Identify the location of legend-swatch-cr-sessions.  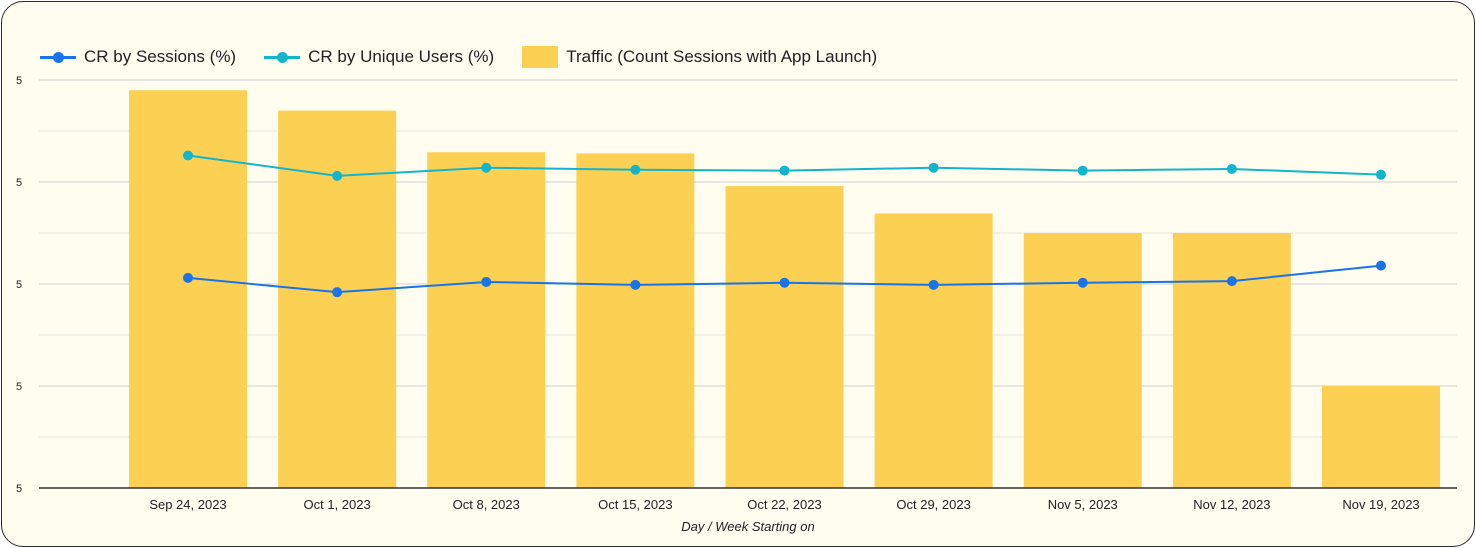
(58, 57).